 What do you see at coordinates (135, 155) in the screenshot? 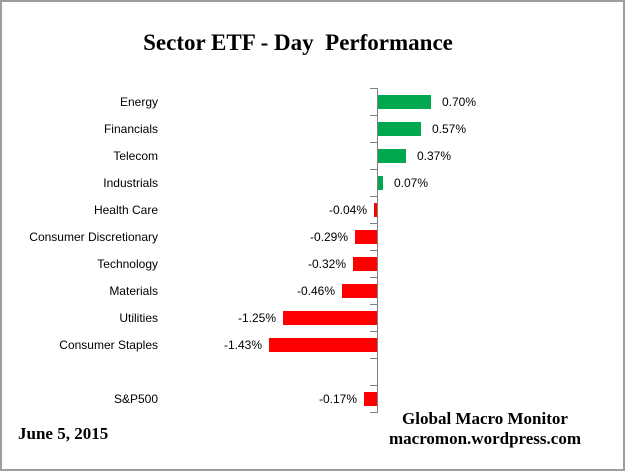
I see `category-label: Telecom` at bounding box center [135, 155].